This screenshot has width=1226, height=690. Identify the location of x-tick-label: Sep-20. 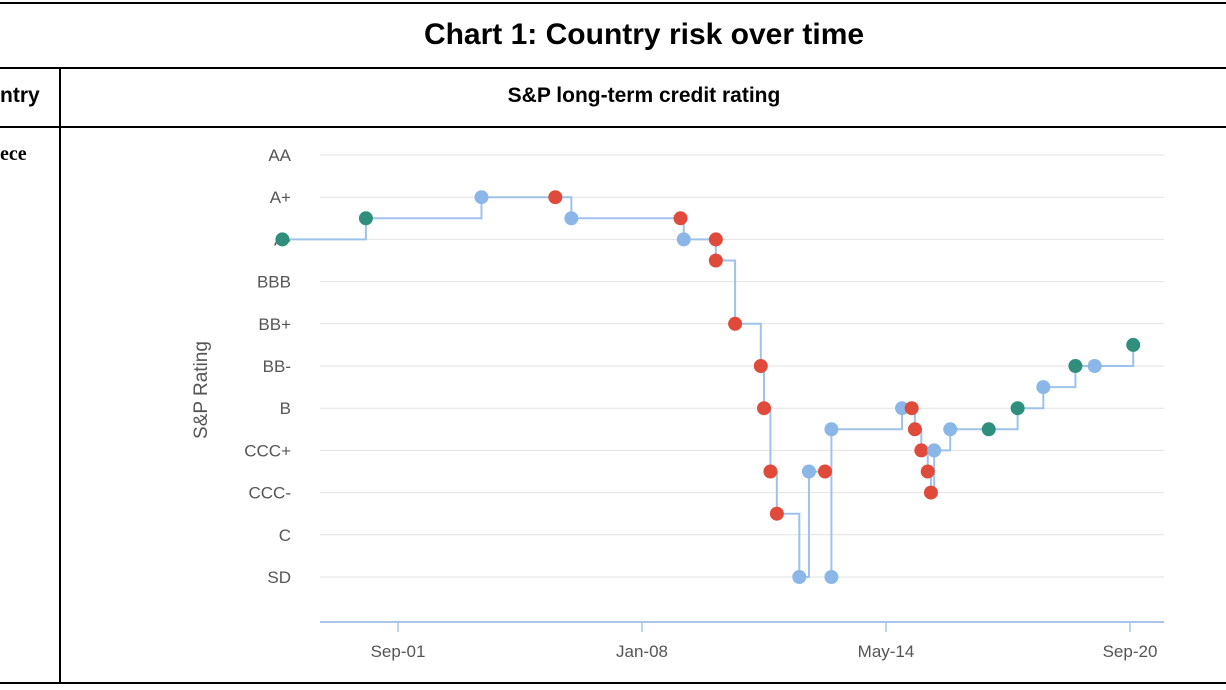
(1130, 651).